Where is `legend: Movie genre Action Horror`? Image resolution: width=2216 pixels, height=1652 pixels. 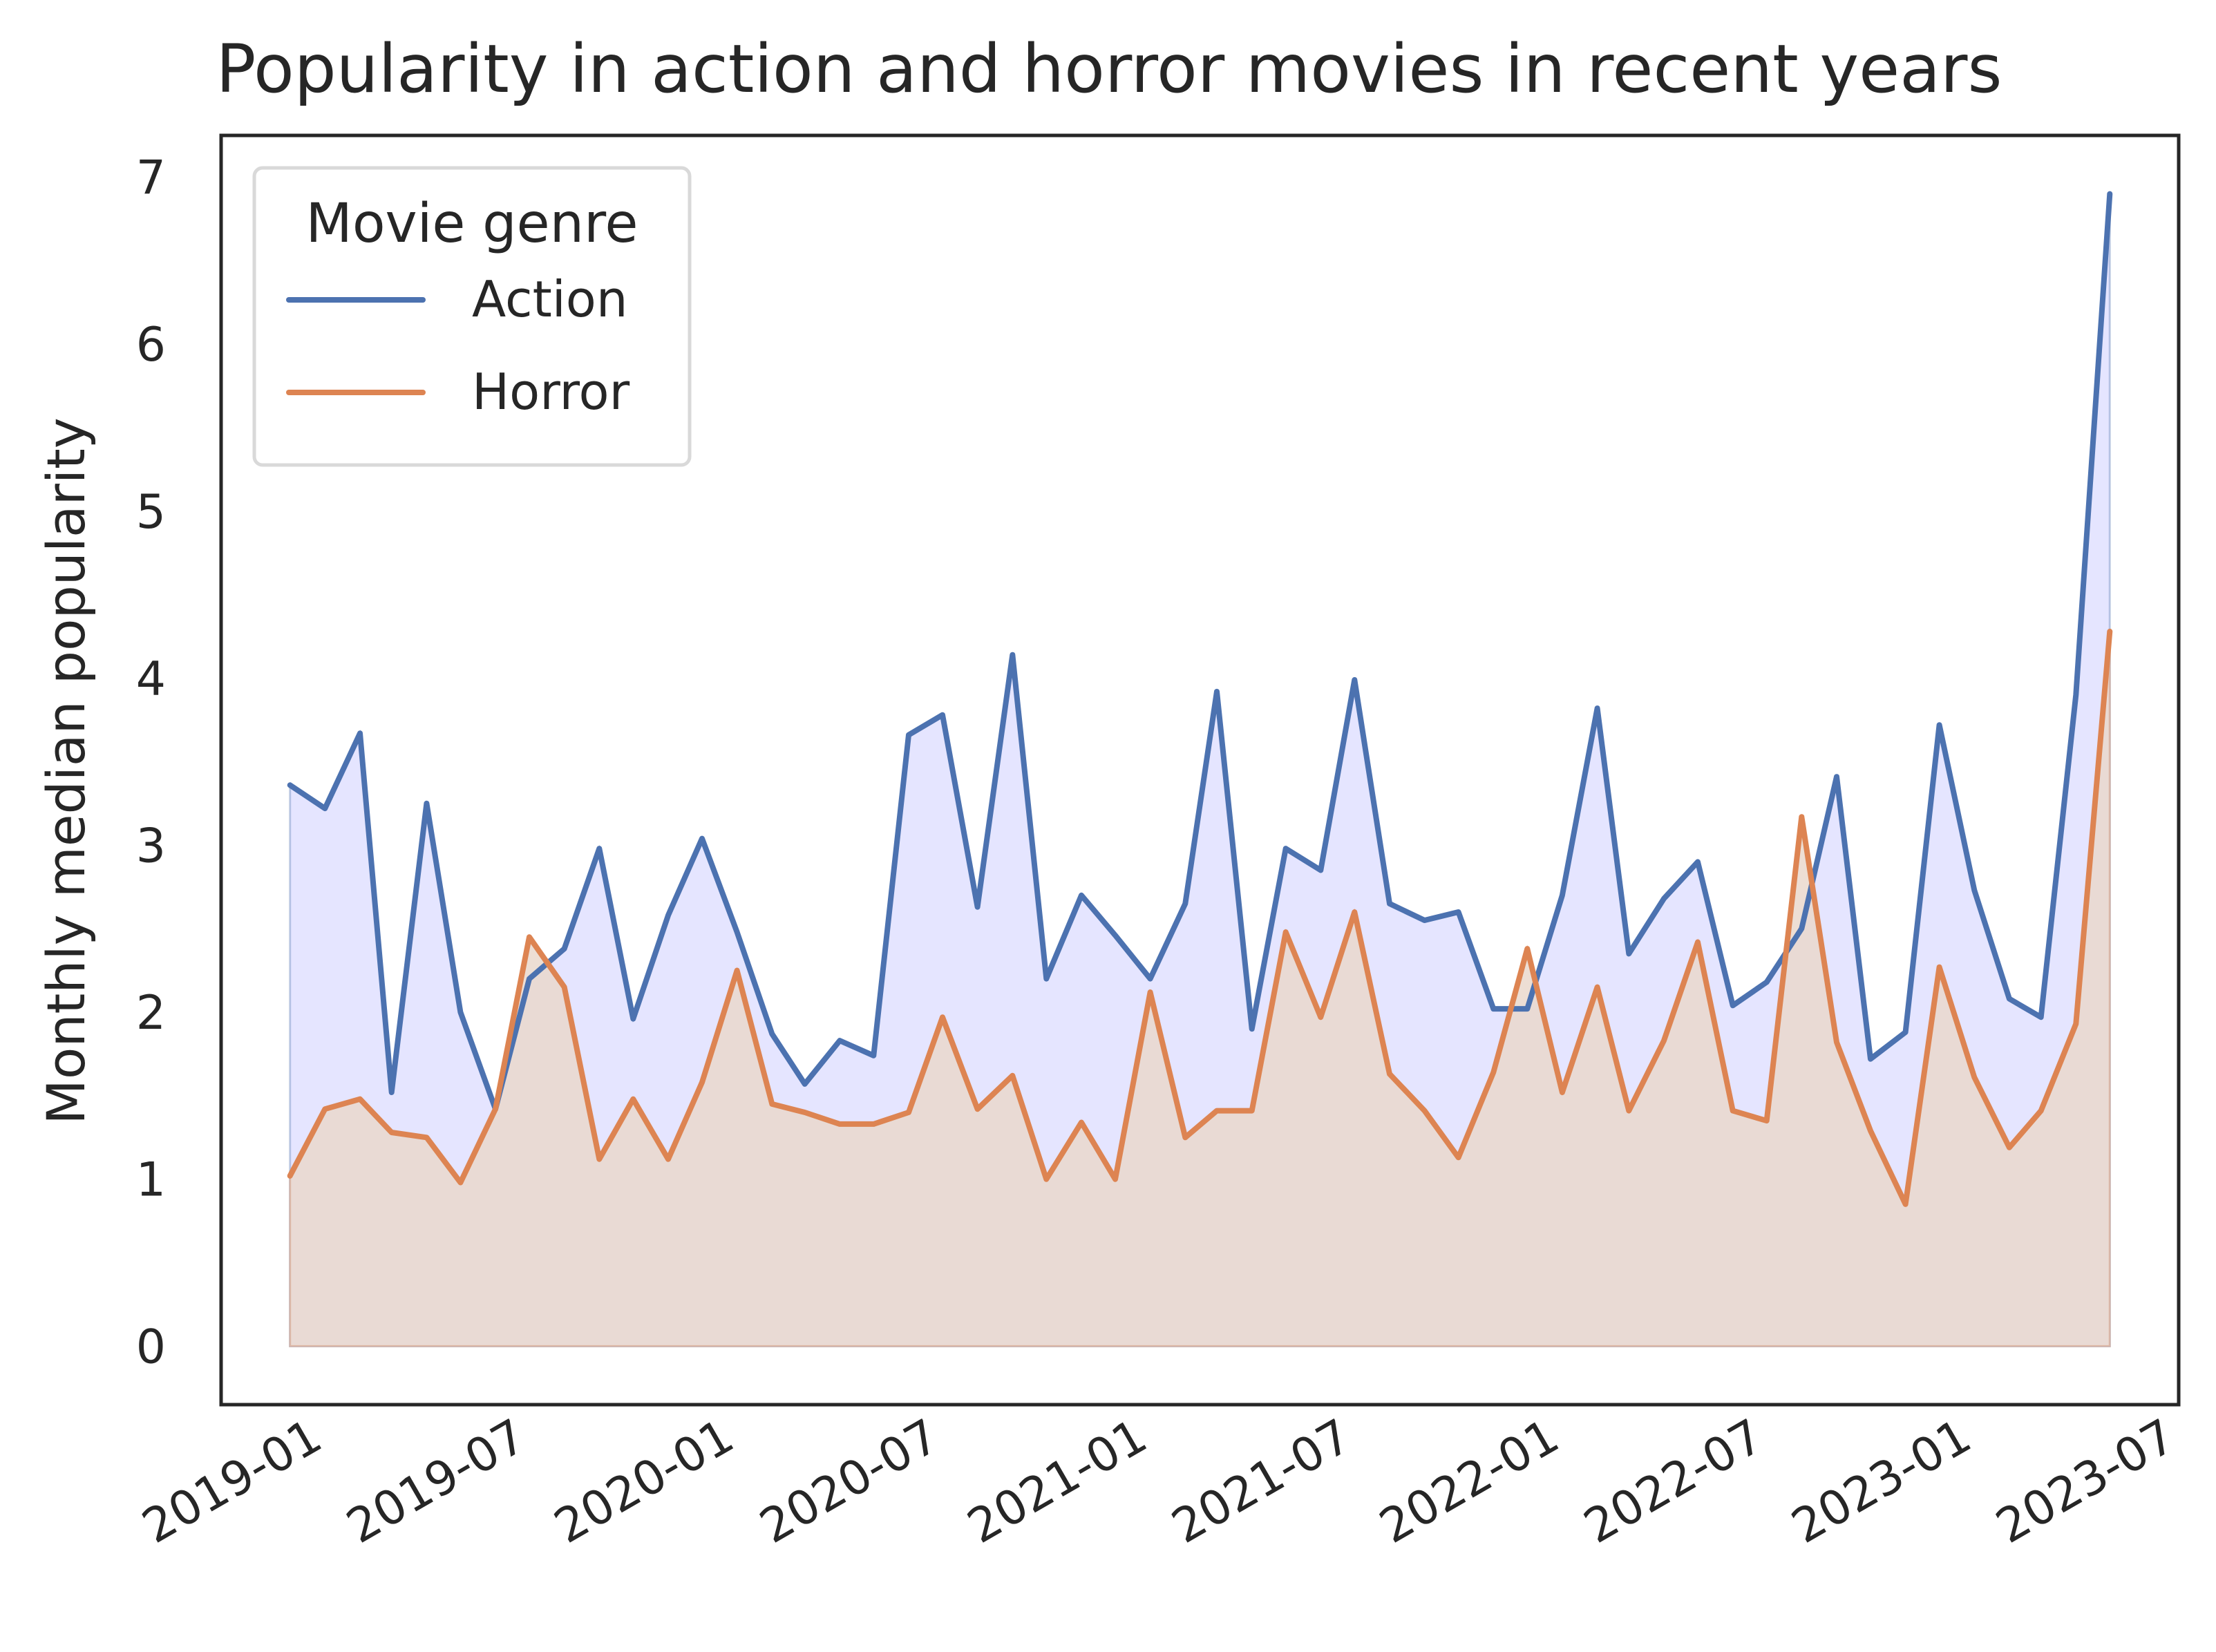
legend: Movie genre Action Horror is located at coordinates (472, 316).